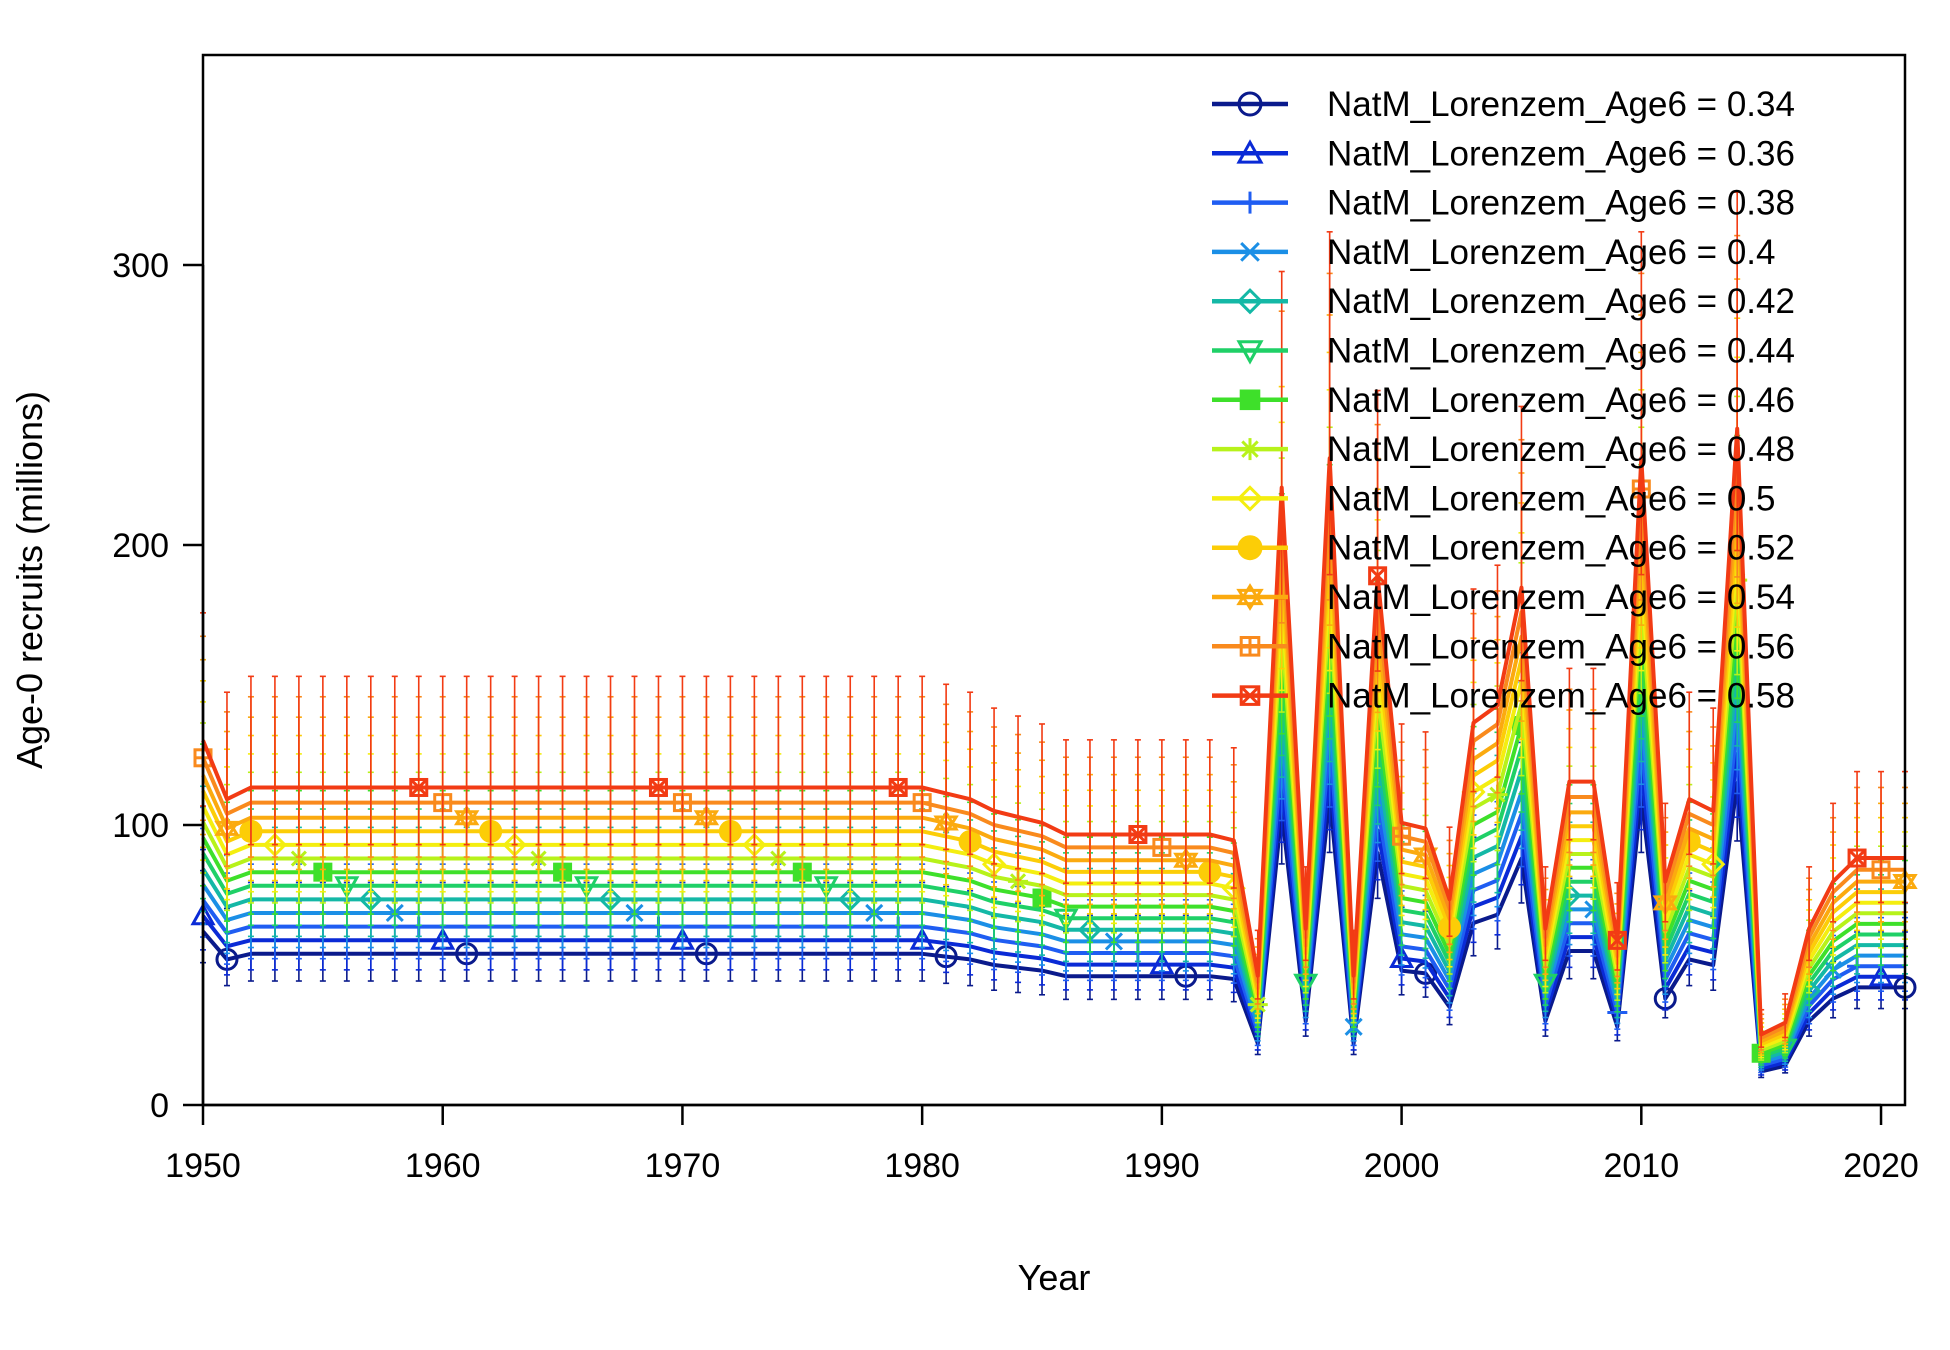 The image size is (1950, 1350). Describe the element at coordinates (158, 686) in the screenshot. I see `y-axis: 0 100 200 300` at that location.